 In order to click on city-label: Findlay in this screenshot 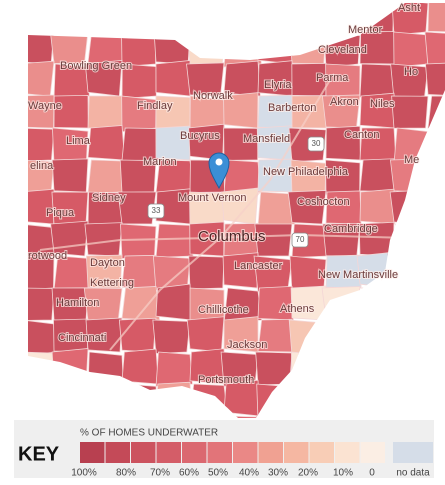, I will do `click(155, 106)`.